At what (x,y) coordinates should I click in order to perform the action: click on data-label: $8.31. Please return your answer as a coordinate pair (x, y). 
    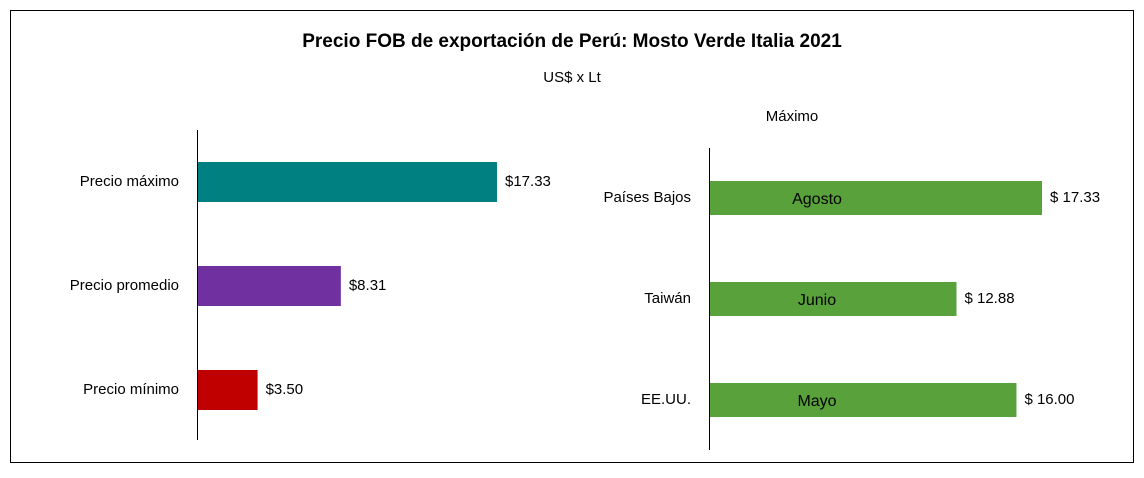
    Looking at the image, I should click on (368, 285).